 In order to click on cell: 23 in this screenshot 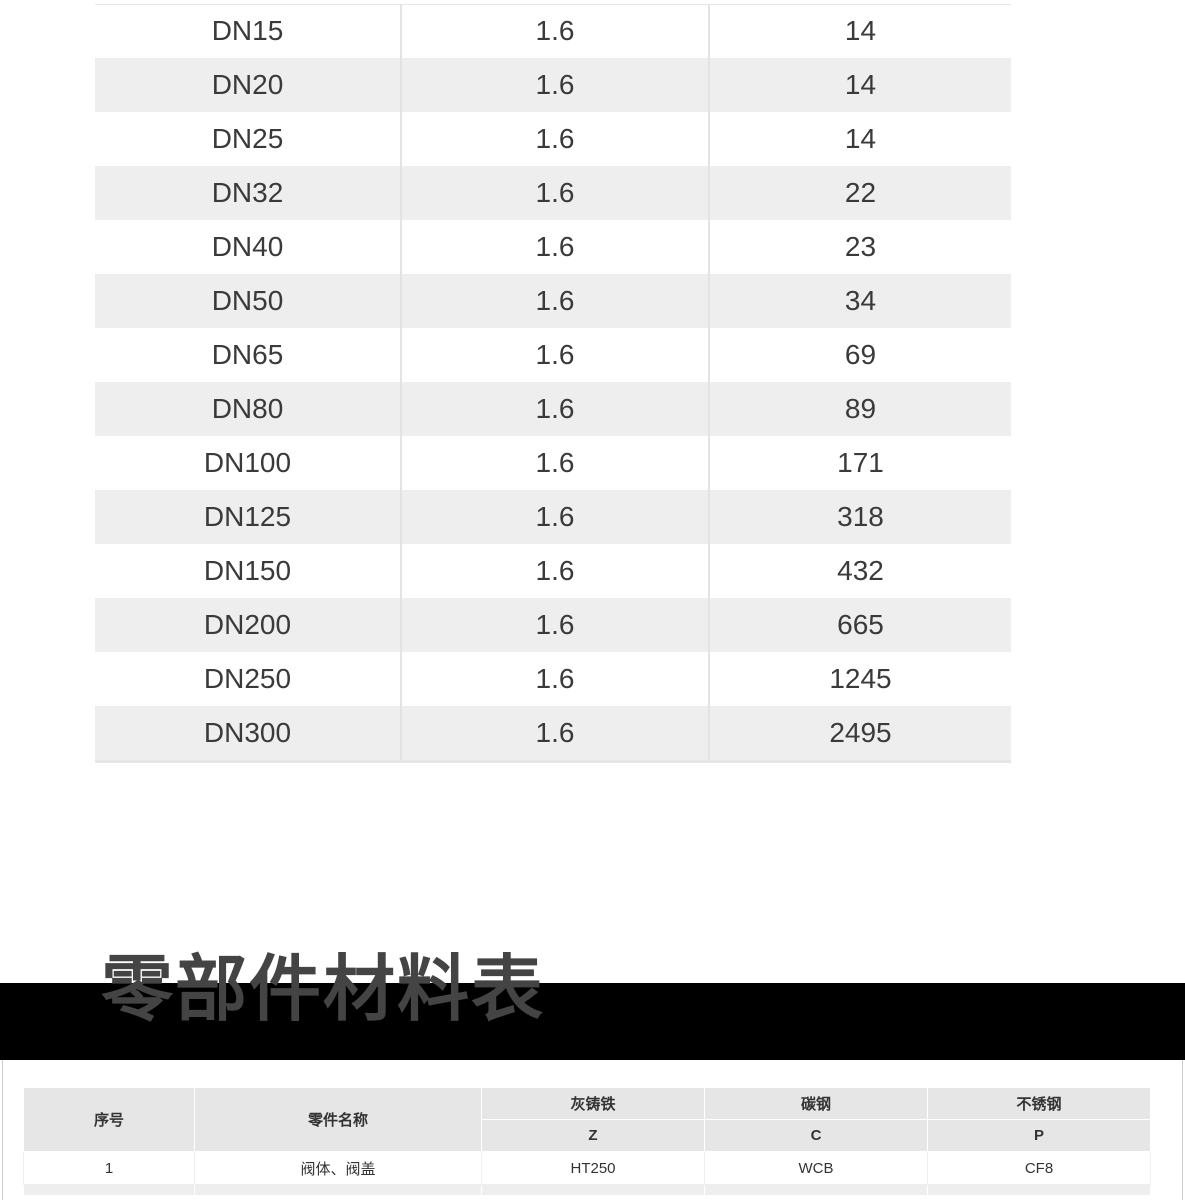, I will do `click(859, 247)`.